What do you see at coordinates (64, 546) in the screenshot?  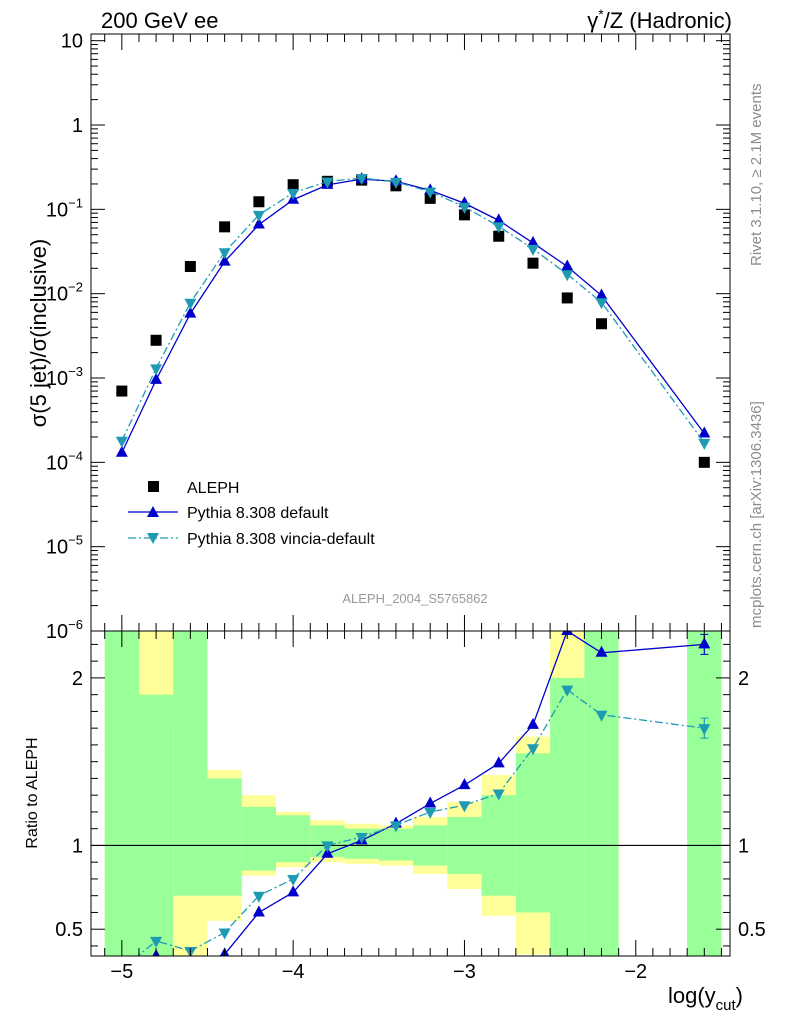 I see `main-y-tick-label: 10⁻⁵` at bounding box center [64, 546].